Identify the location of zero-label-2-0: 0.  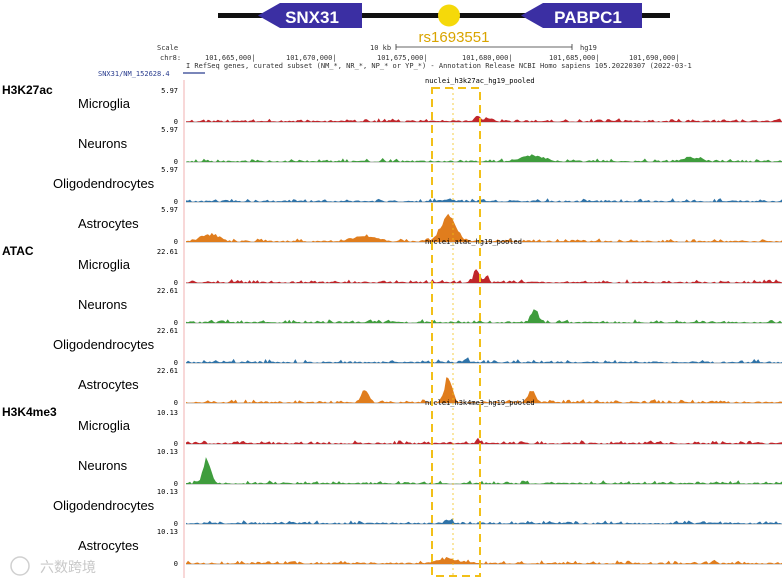
(176, 444).